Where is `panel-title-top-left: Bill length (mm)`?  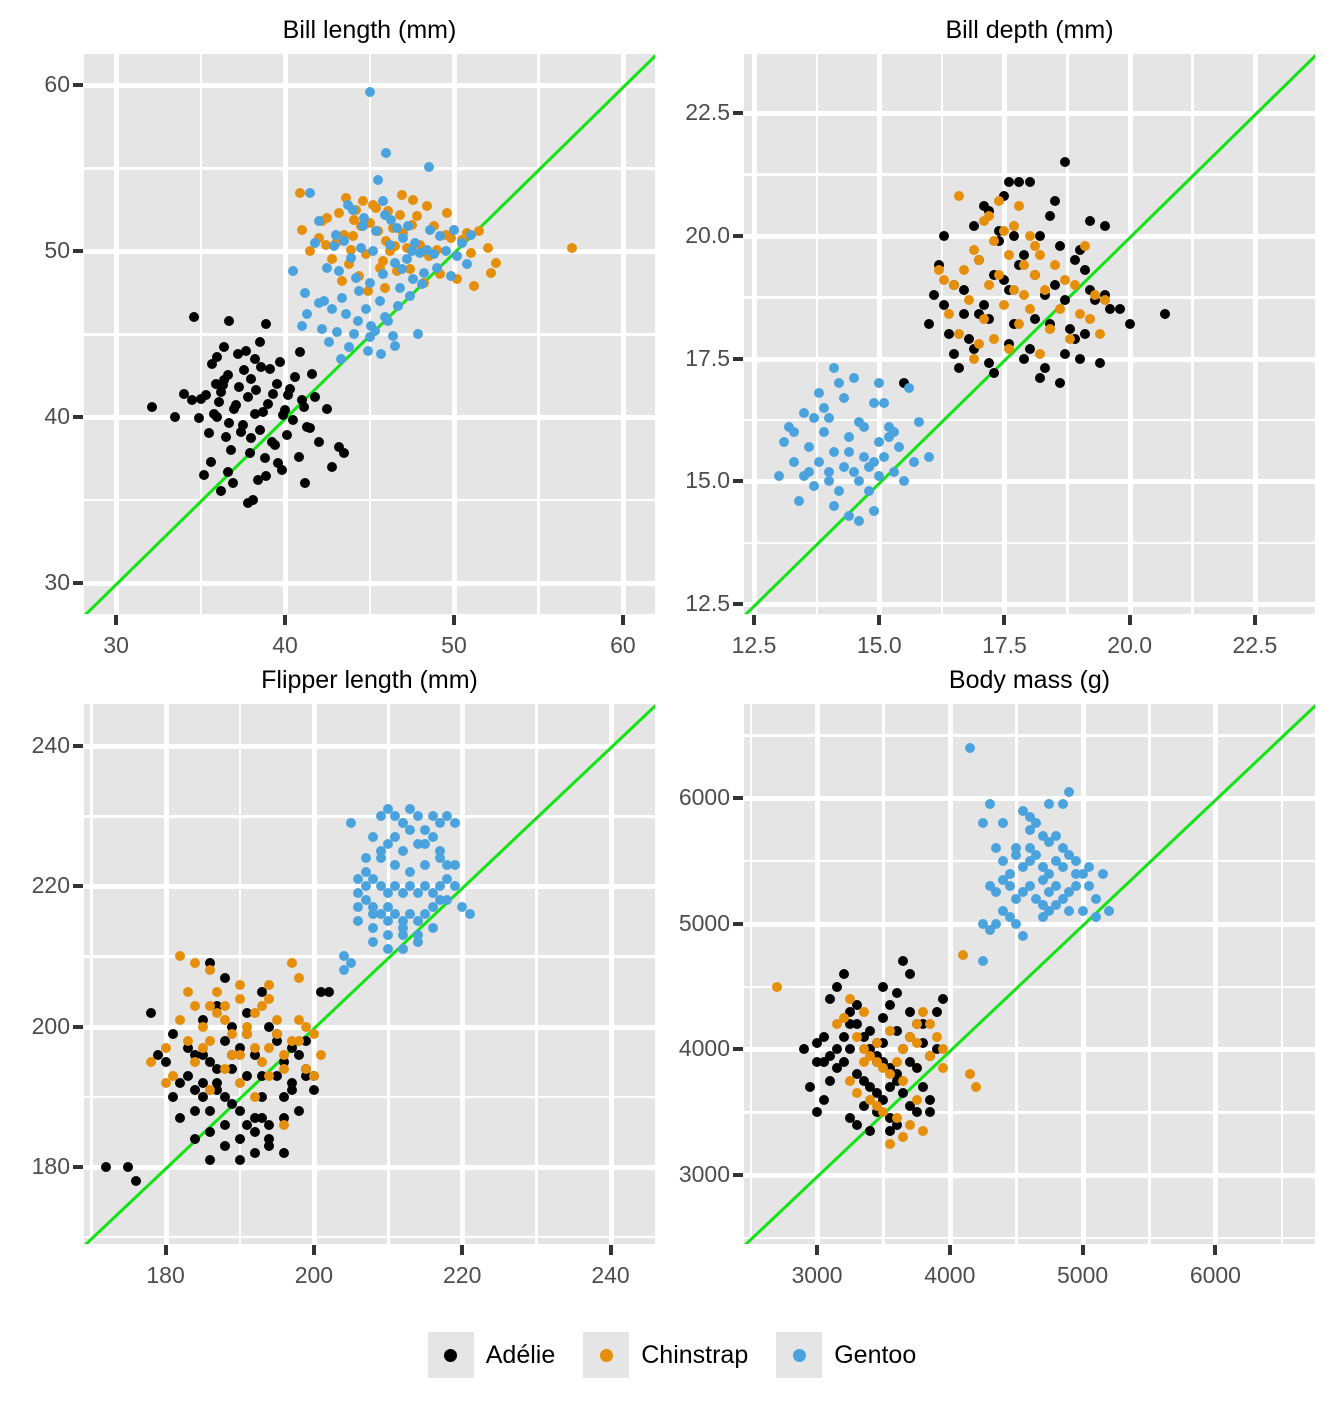
panel-title-top-left: Bill length (mm) is located at coordinates (369, 30).